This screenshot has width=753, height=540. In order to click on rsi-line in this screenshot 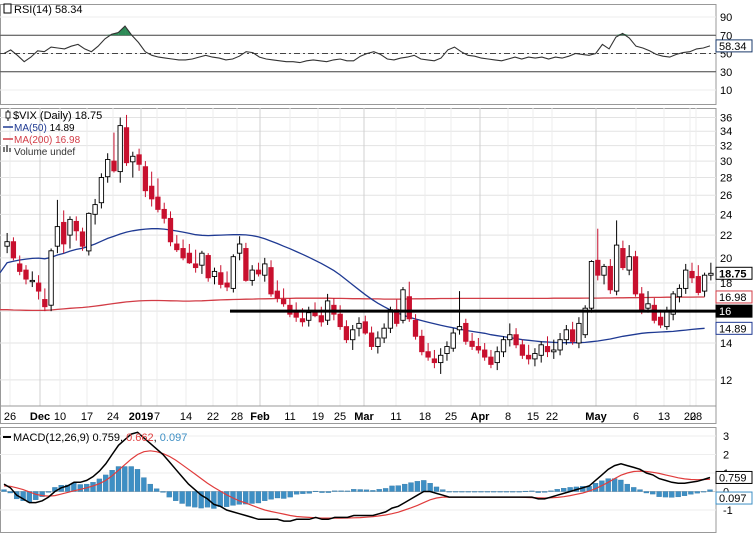, I will do `click(357, 44)`.